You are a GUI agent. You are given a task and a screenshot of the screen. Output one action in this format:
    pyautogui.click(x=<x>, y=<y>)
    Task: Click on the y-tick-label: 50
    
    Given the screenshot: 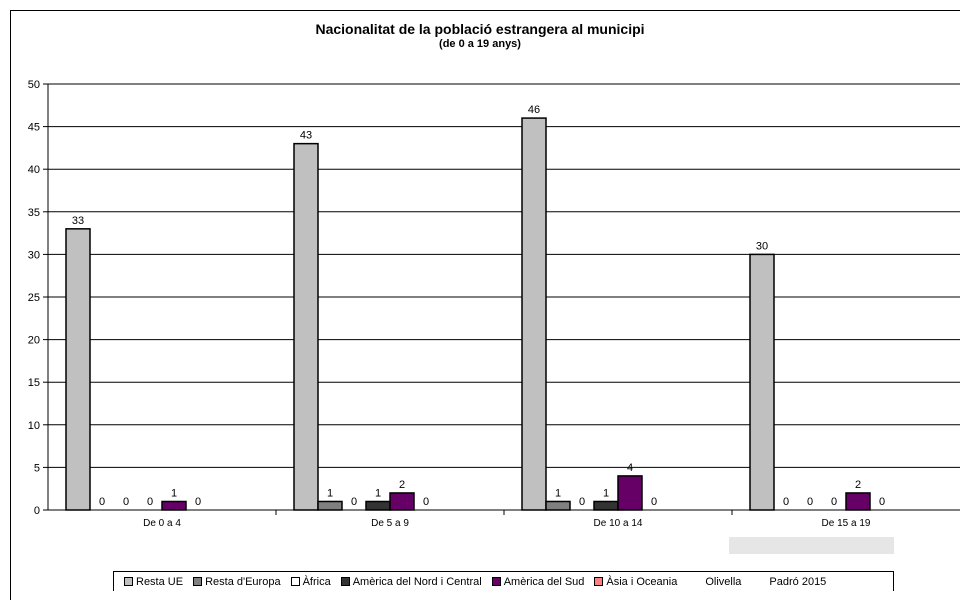 What is the action you would take?
    pyautogui.click(x=34, y=85)
    